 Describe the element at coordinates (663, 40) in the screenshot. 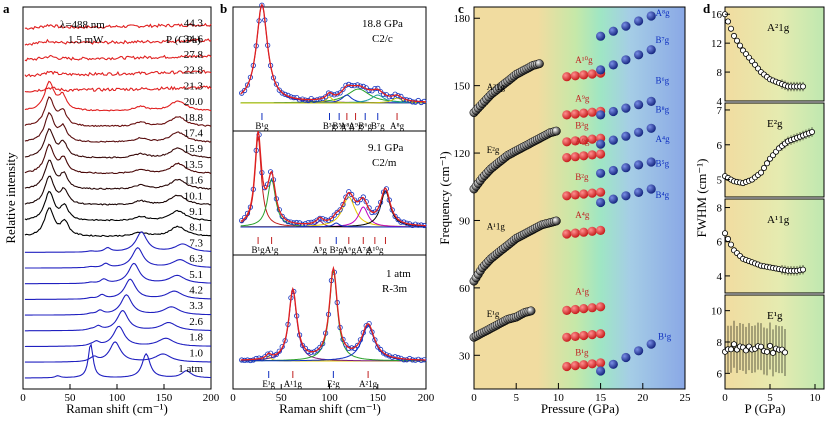

I see `panel-c-mode-label: B⁷g` at that location.